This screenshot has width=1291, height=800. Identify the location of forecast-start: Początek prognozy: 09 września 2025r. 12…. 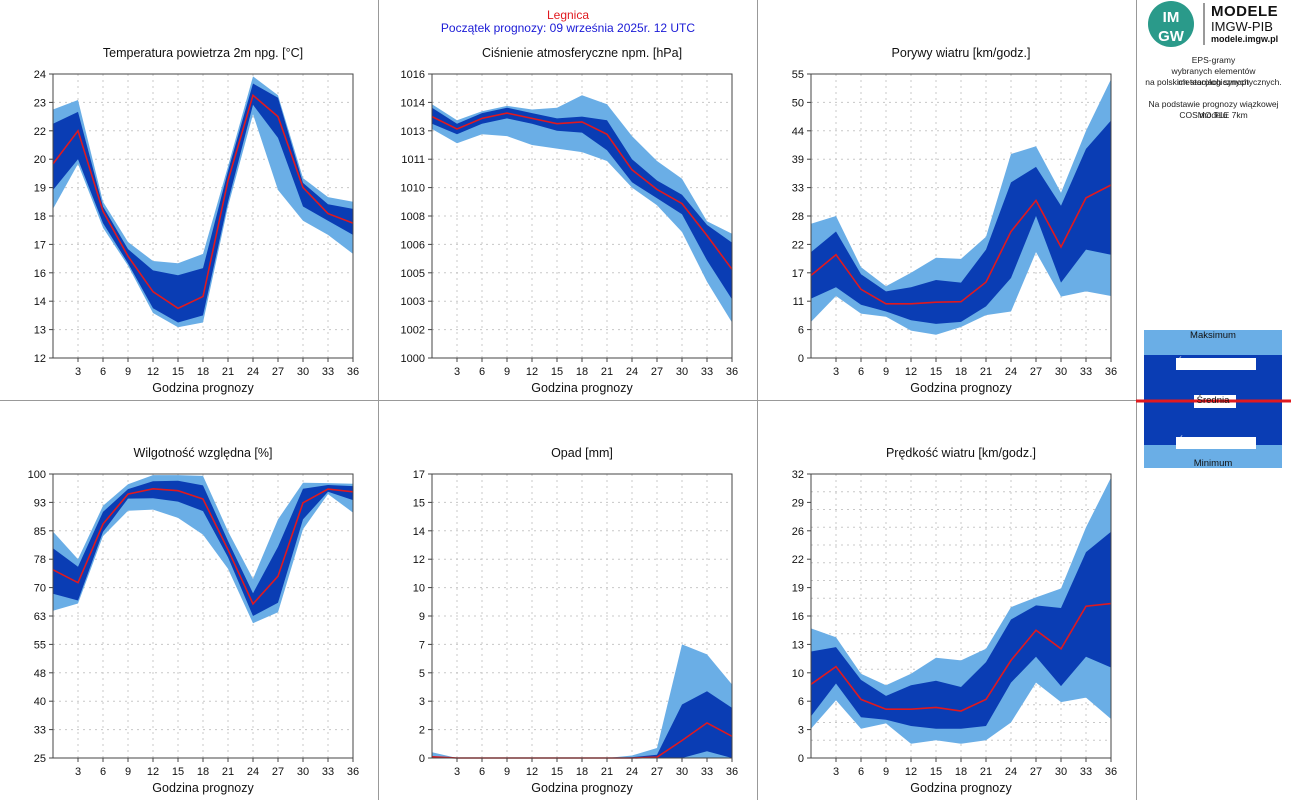
(568, 28).